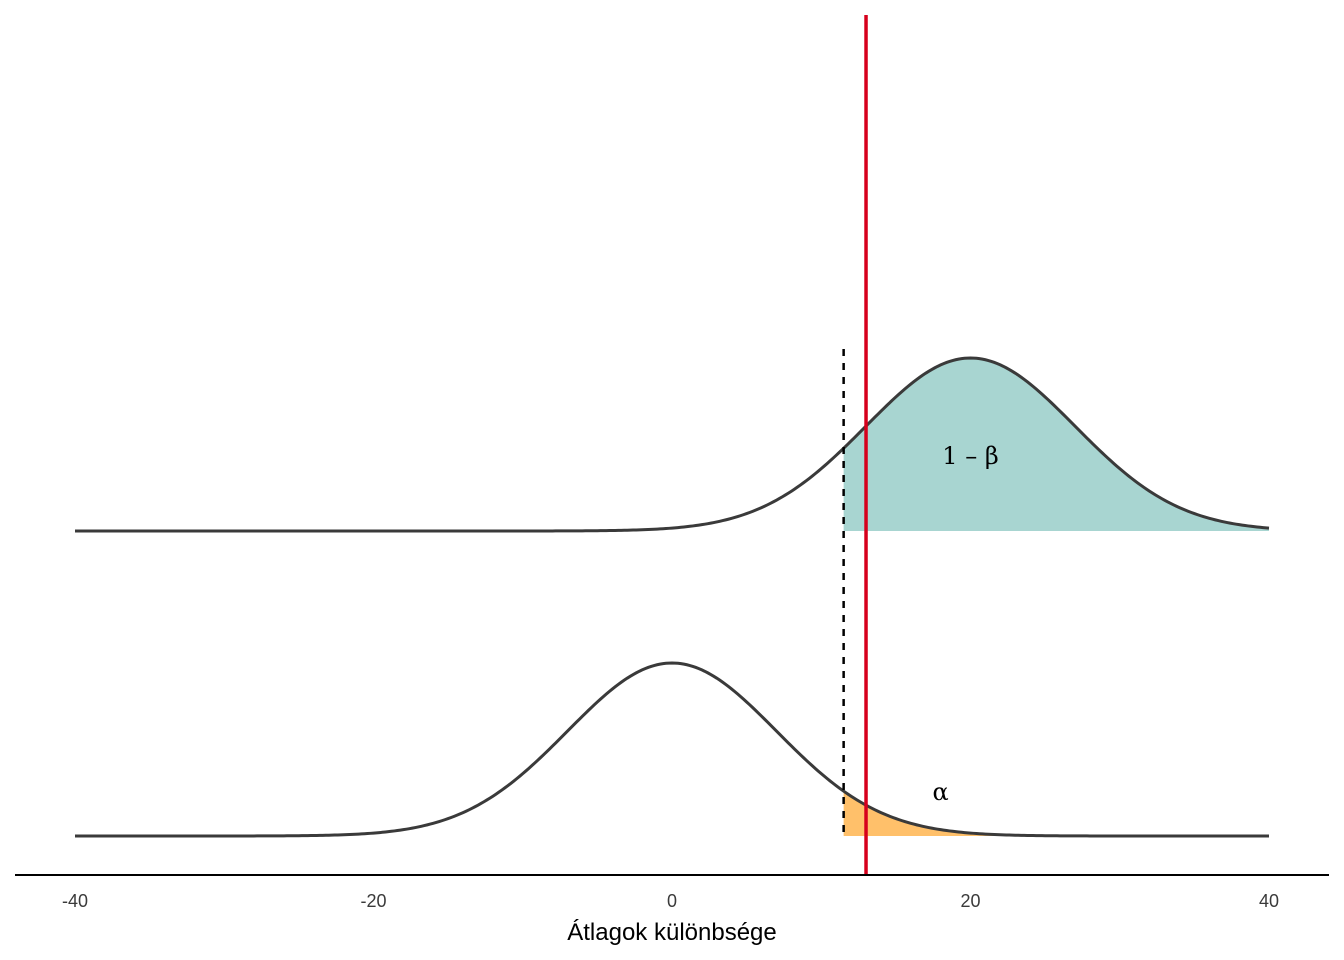  I want to click on power-annotation: 1 – β, so click(970, 456).